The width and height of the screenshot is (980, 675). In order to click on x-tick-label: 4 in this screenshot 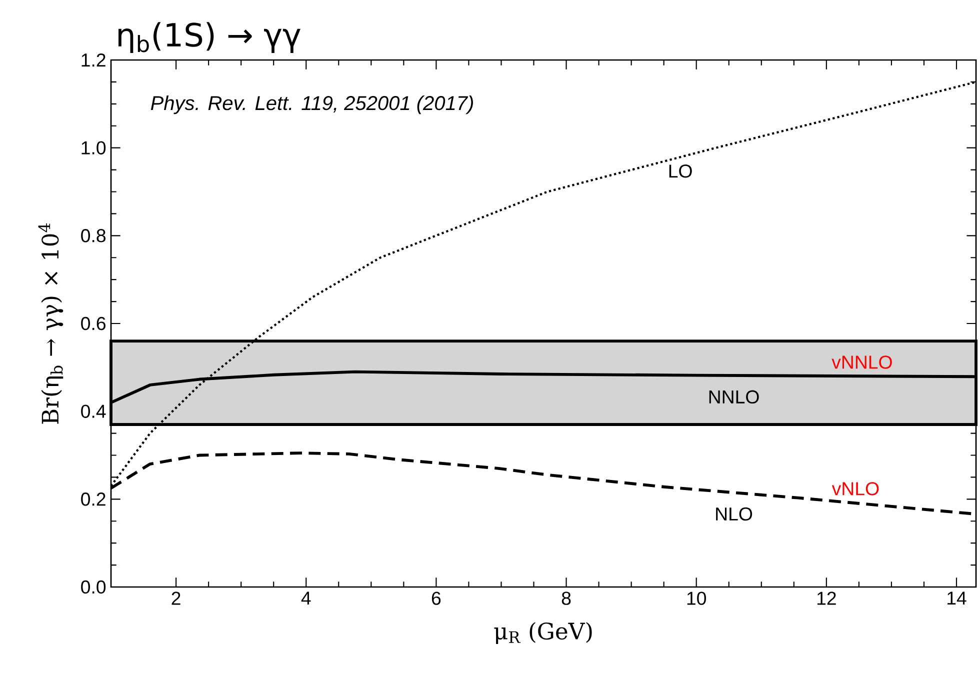, I will do `click(306, 598)`.